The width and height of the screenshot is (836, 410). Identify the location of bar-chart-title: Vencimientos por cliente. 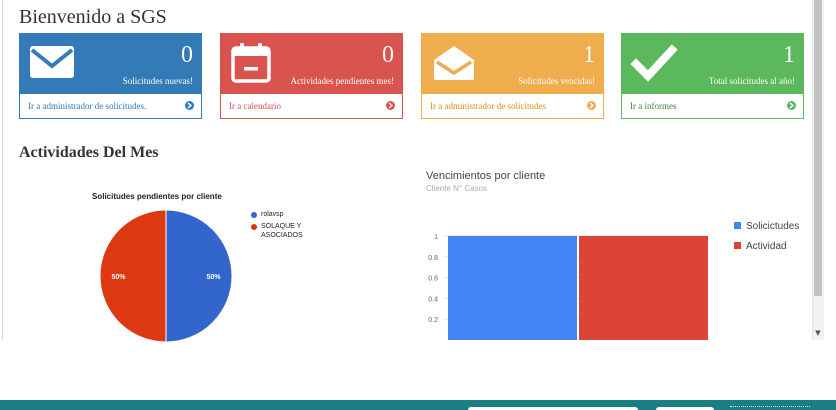
(486, 176).